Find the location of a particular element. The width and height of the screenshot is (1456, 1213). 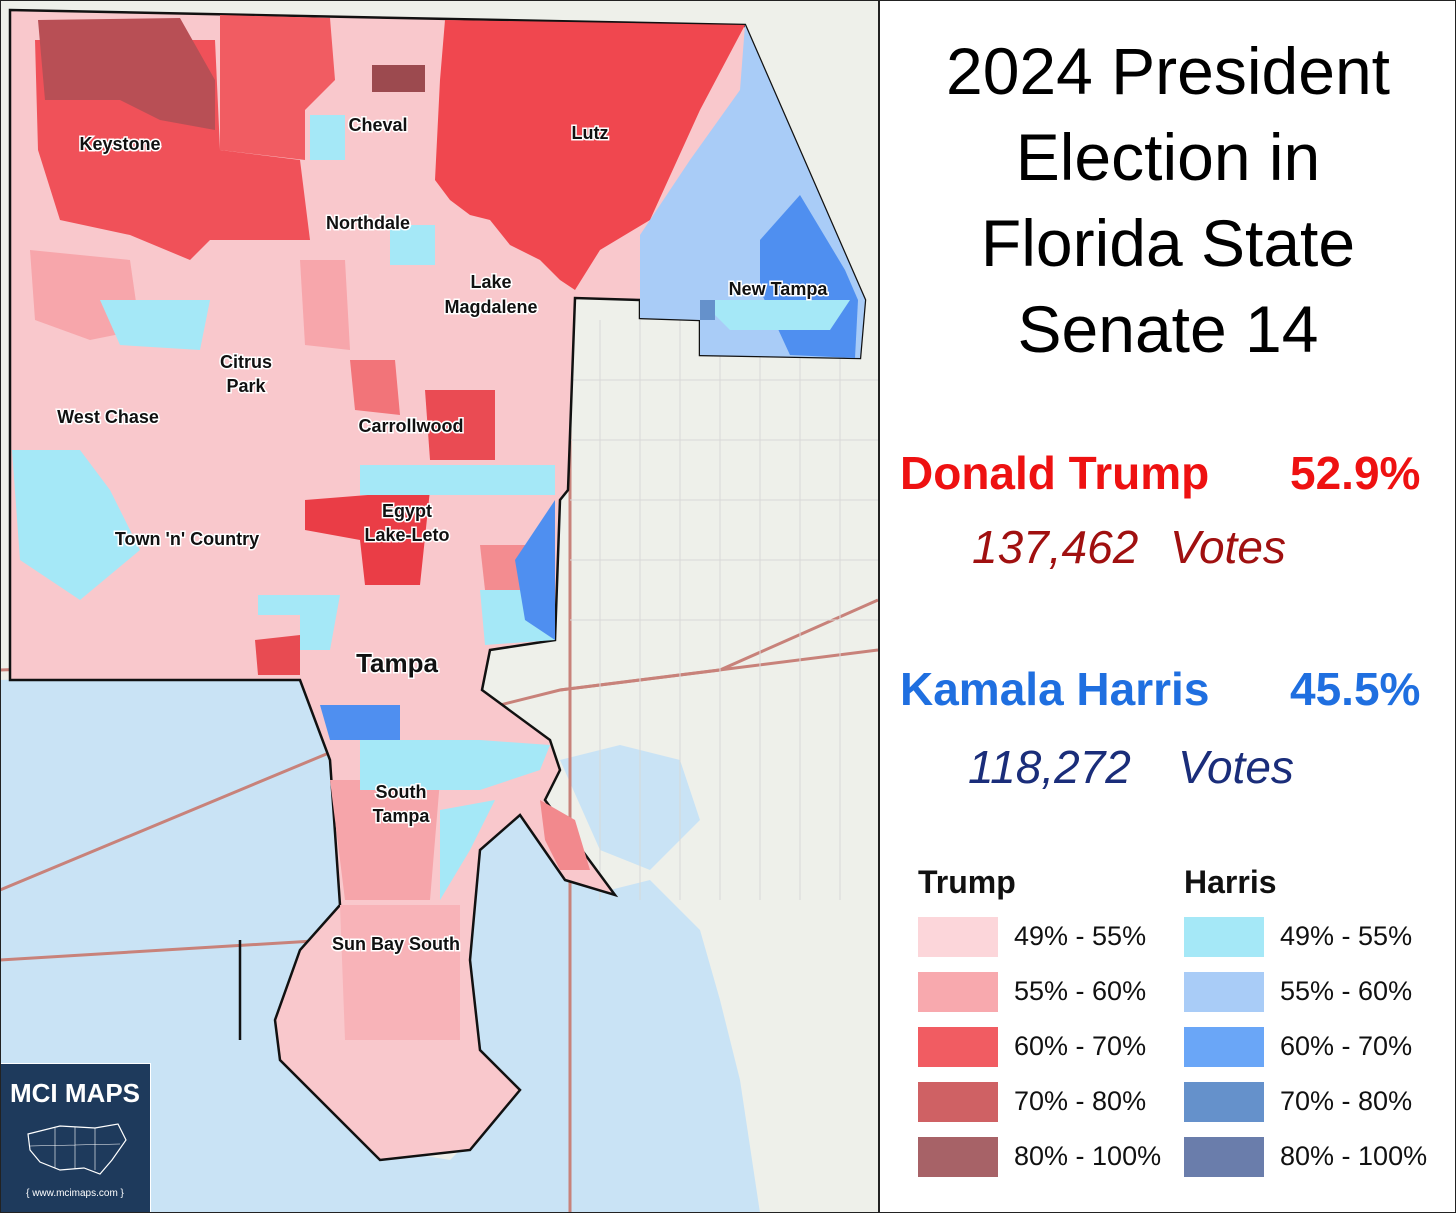

title-line-2: Election in is located at coordinates (1168, 157).